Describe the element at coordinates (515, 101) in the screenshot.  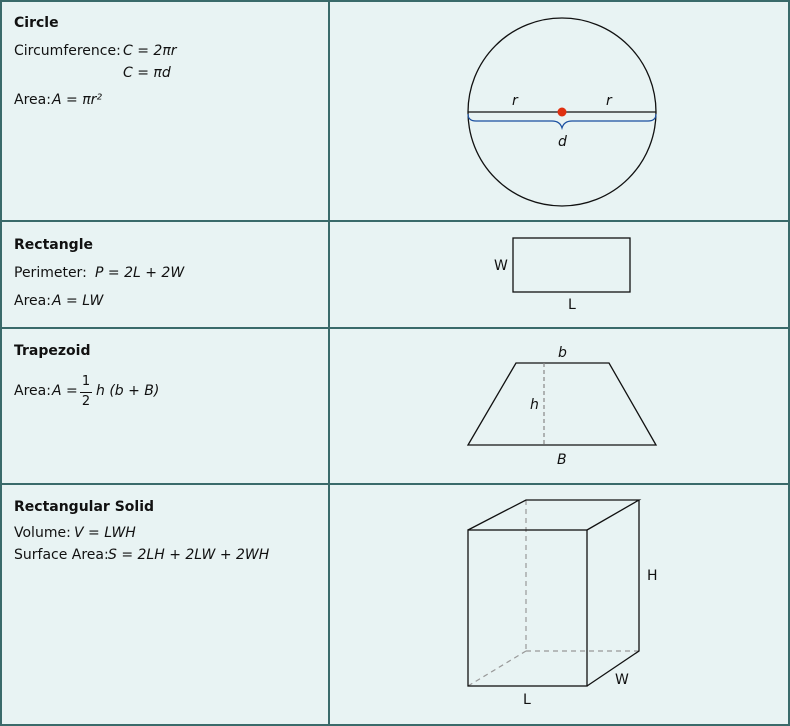
I see `radius-label-left: r` at that location.